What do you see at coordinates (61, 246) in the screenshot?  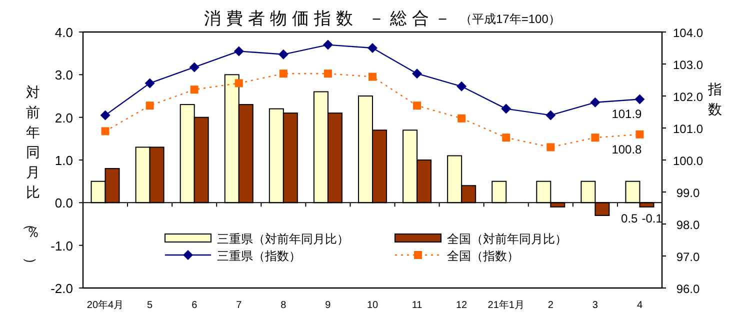 I see `y-tick-label: -1.0` at bounding box center [61, 246].